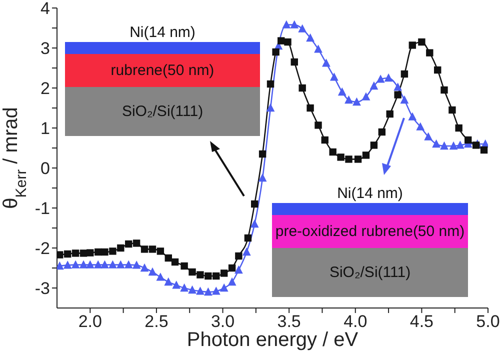 The image size is (500, 354). I want to click on layer-stack-diagram: Ni(14 nm) pre-oxidized rubrene(50 nm) SiO₂/Si(111), so click(370, 241).